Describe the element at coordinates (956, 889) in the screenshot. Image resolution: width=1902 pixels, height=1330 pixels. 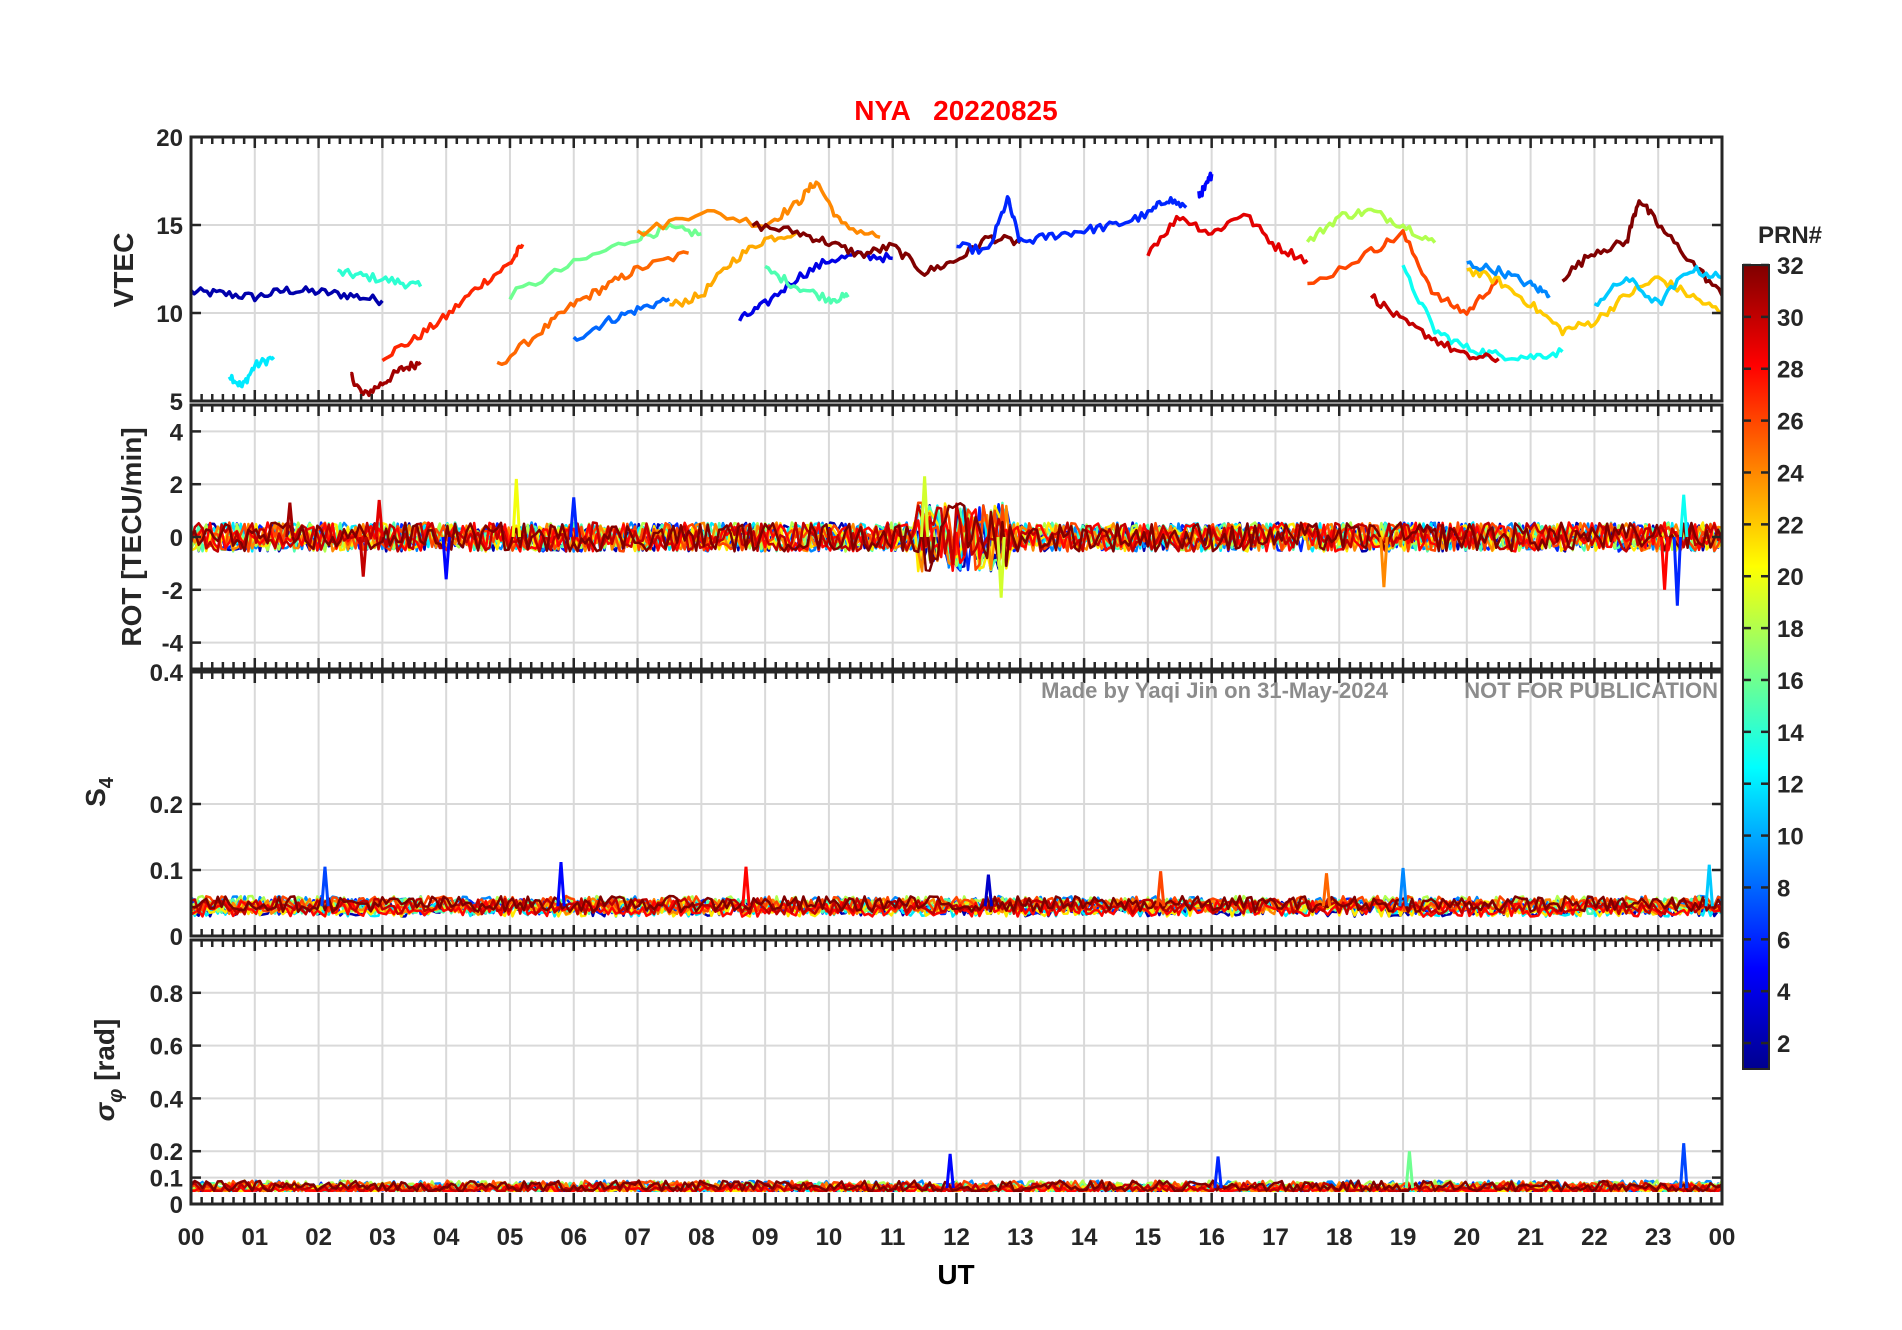
I see `s4-traces` at that location.